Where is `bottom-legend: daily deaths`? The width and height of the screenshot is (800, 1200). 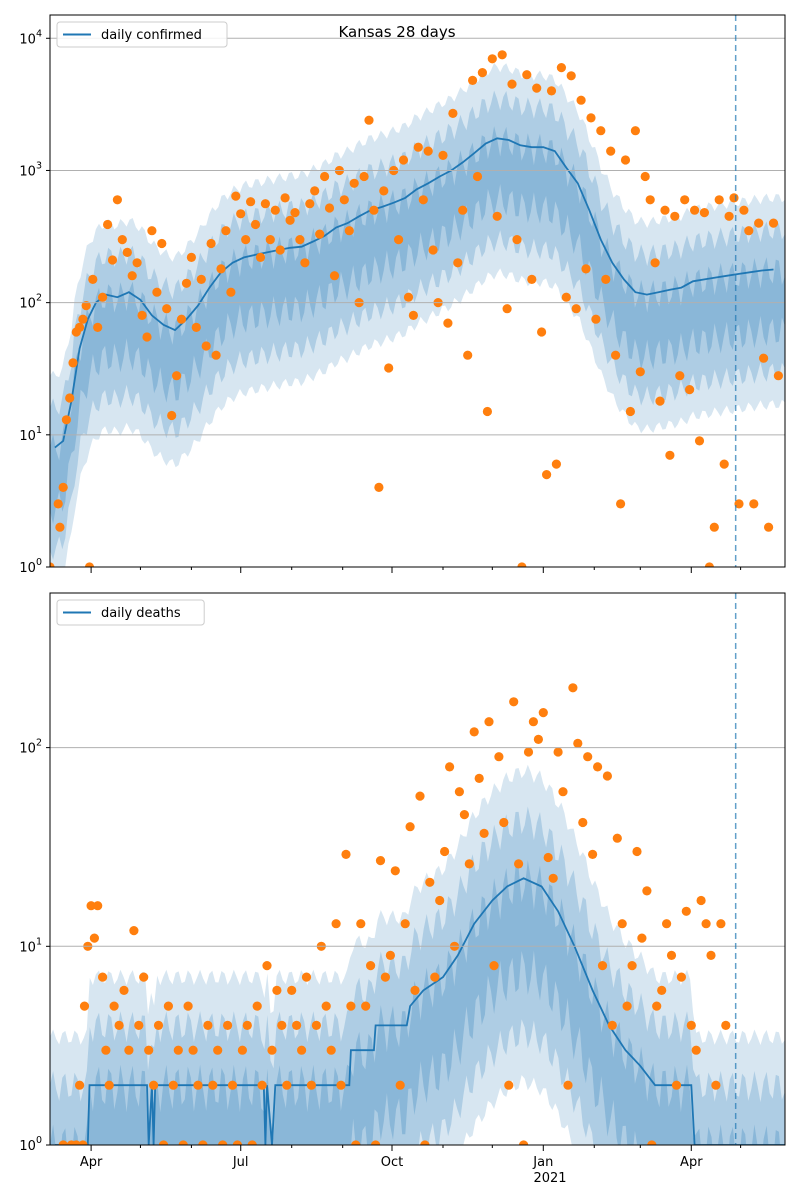
bottom-legend: daily deaths is located at coordinates (130, 612).